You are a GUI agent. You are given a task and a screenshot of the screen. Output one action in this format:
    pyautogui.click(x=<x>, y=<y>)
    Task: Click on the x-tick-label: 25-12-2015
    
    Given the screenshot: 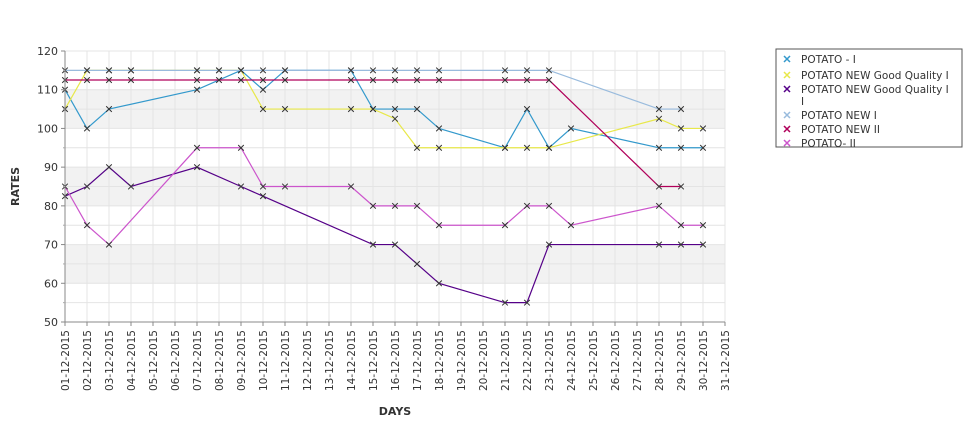 What is the action you would take?
    pyautogui.click(x=594, y=360)
    